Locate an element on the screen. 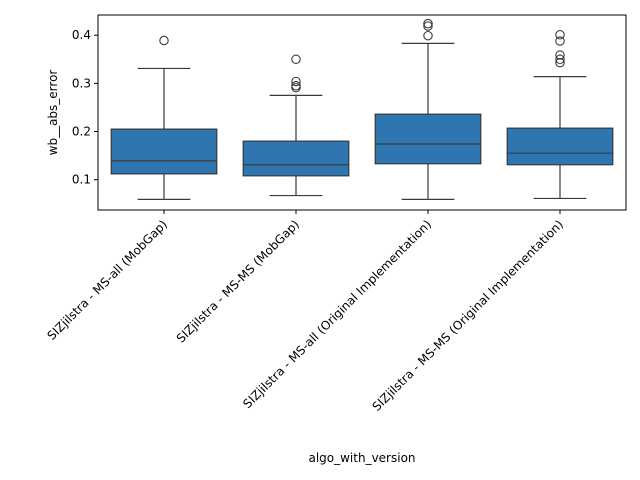 The width and height of the screenshot is (640, 480). y-axis-label: wb__abs_error is located at coordinates (53, 113).